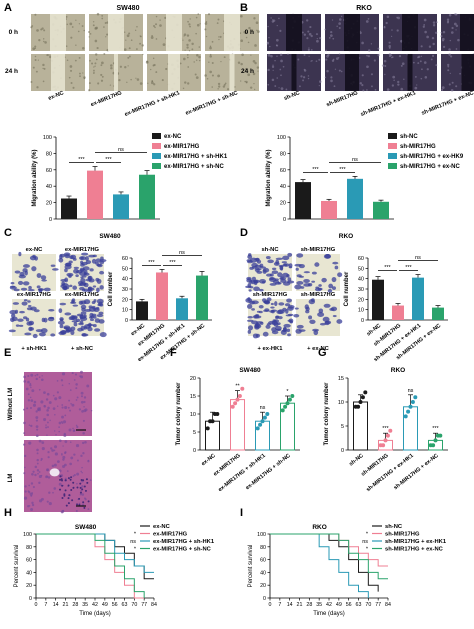  Describe the element at coordinates (318, 295) in the screenshot. I see `image-label-3: sh-MIR17HG` at that location.